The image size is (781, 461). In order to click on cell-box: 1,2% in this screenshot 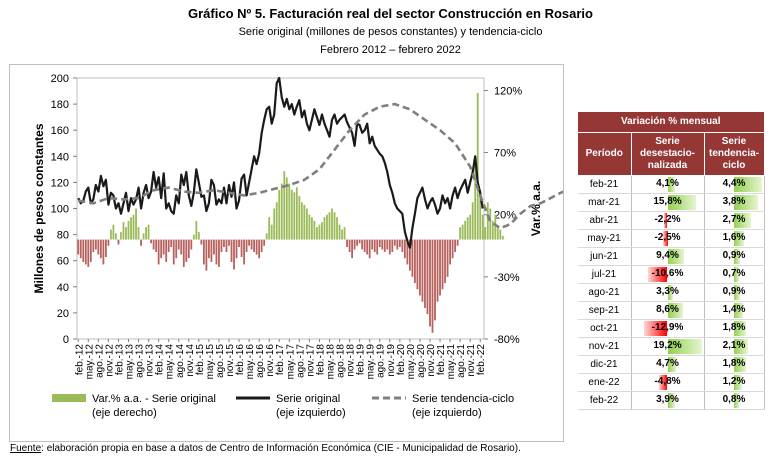, I will do `click(734, 382)`.